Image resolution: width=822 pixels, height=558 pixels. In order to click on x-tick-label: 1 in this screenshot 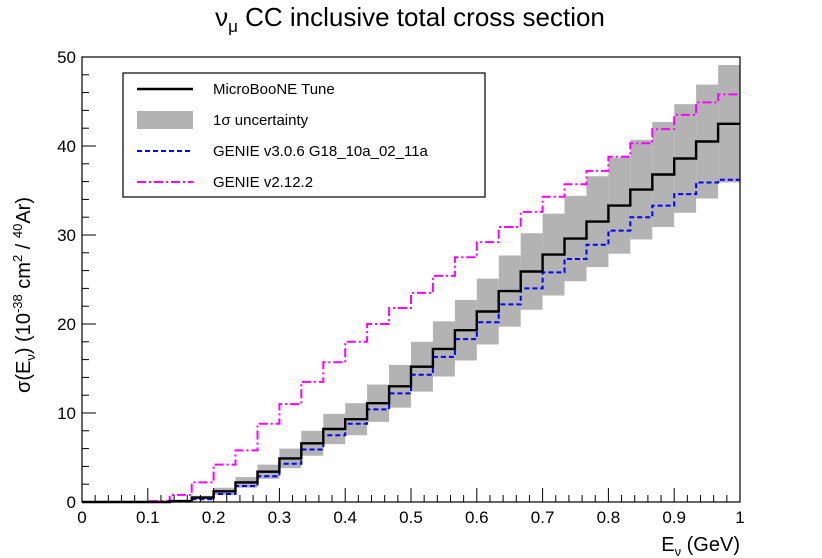, I will do `click(739, 517)`.